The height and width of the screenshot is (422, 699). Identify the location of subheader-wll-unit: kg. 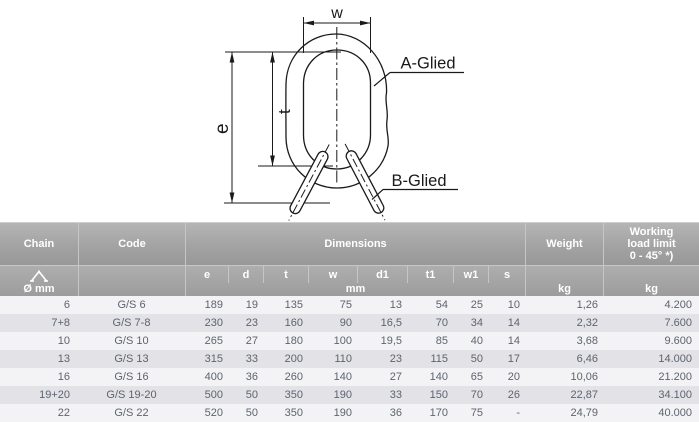
(651, 281).